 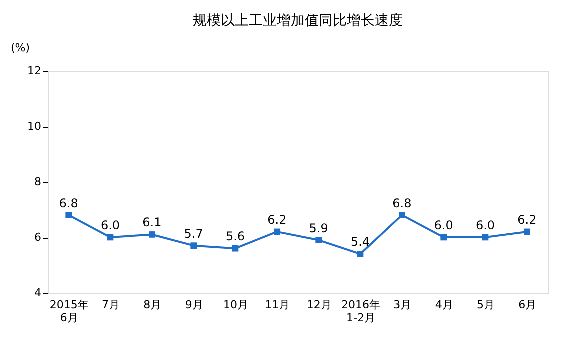 What do you see at coordinates (236, 305) in the screenshot?
I see `x-tick-label: 10月` at bounding box center [236, 305].